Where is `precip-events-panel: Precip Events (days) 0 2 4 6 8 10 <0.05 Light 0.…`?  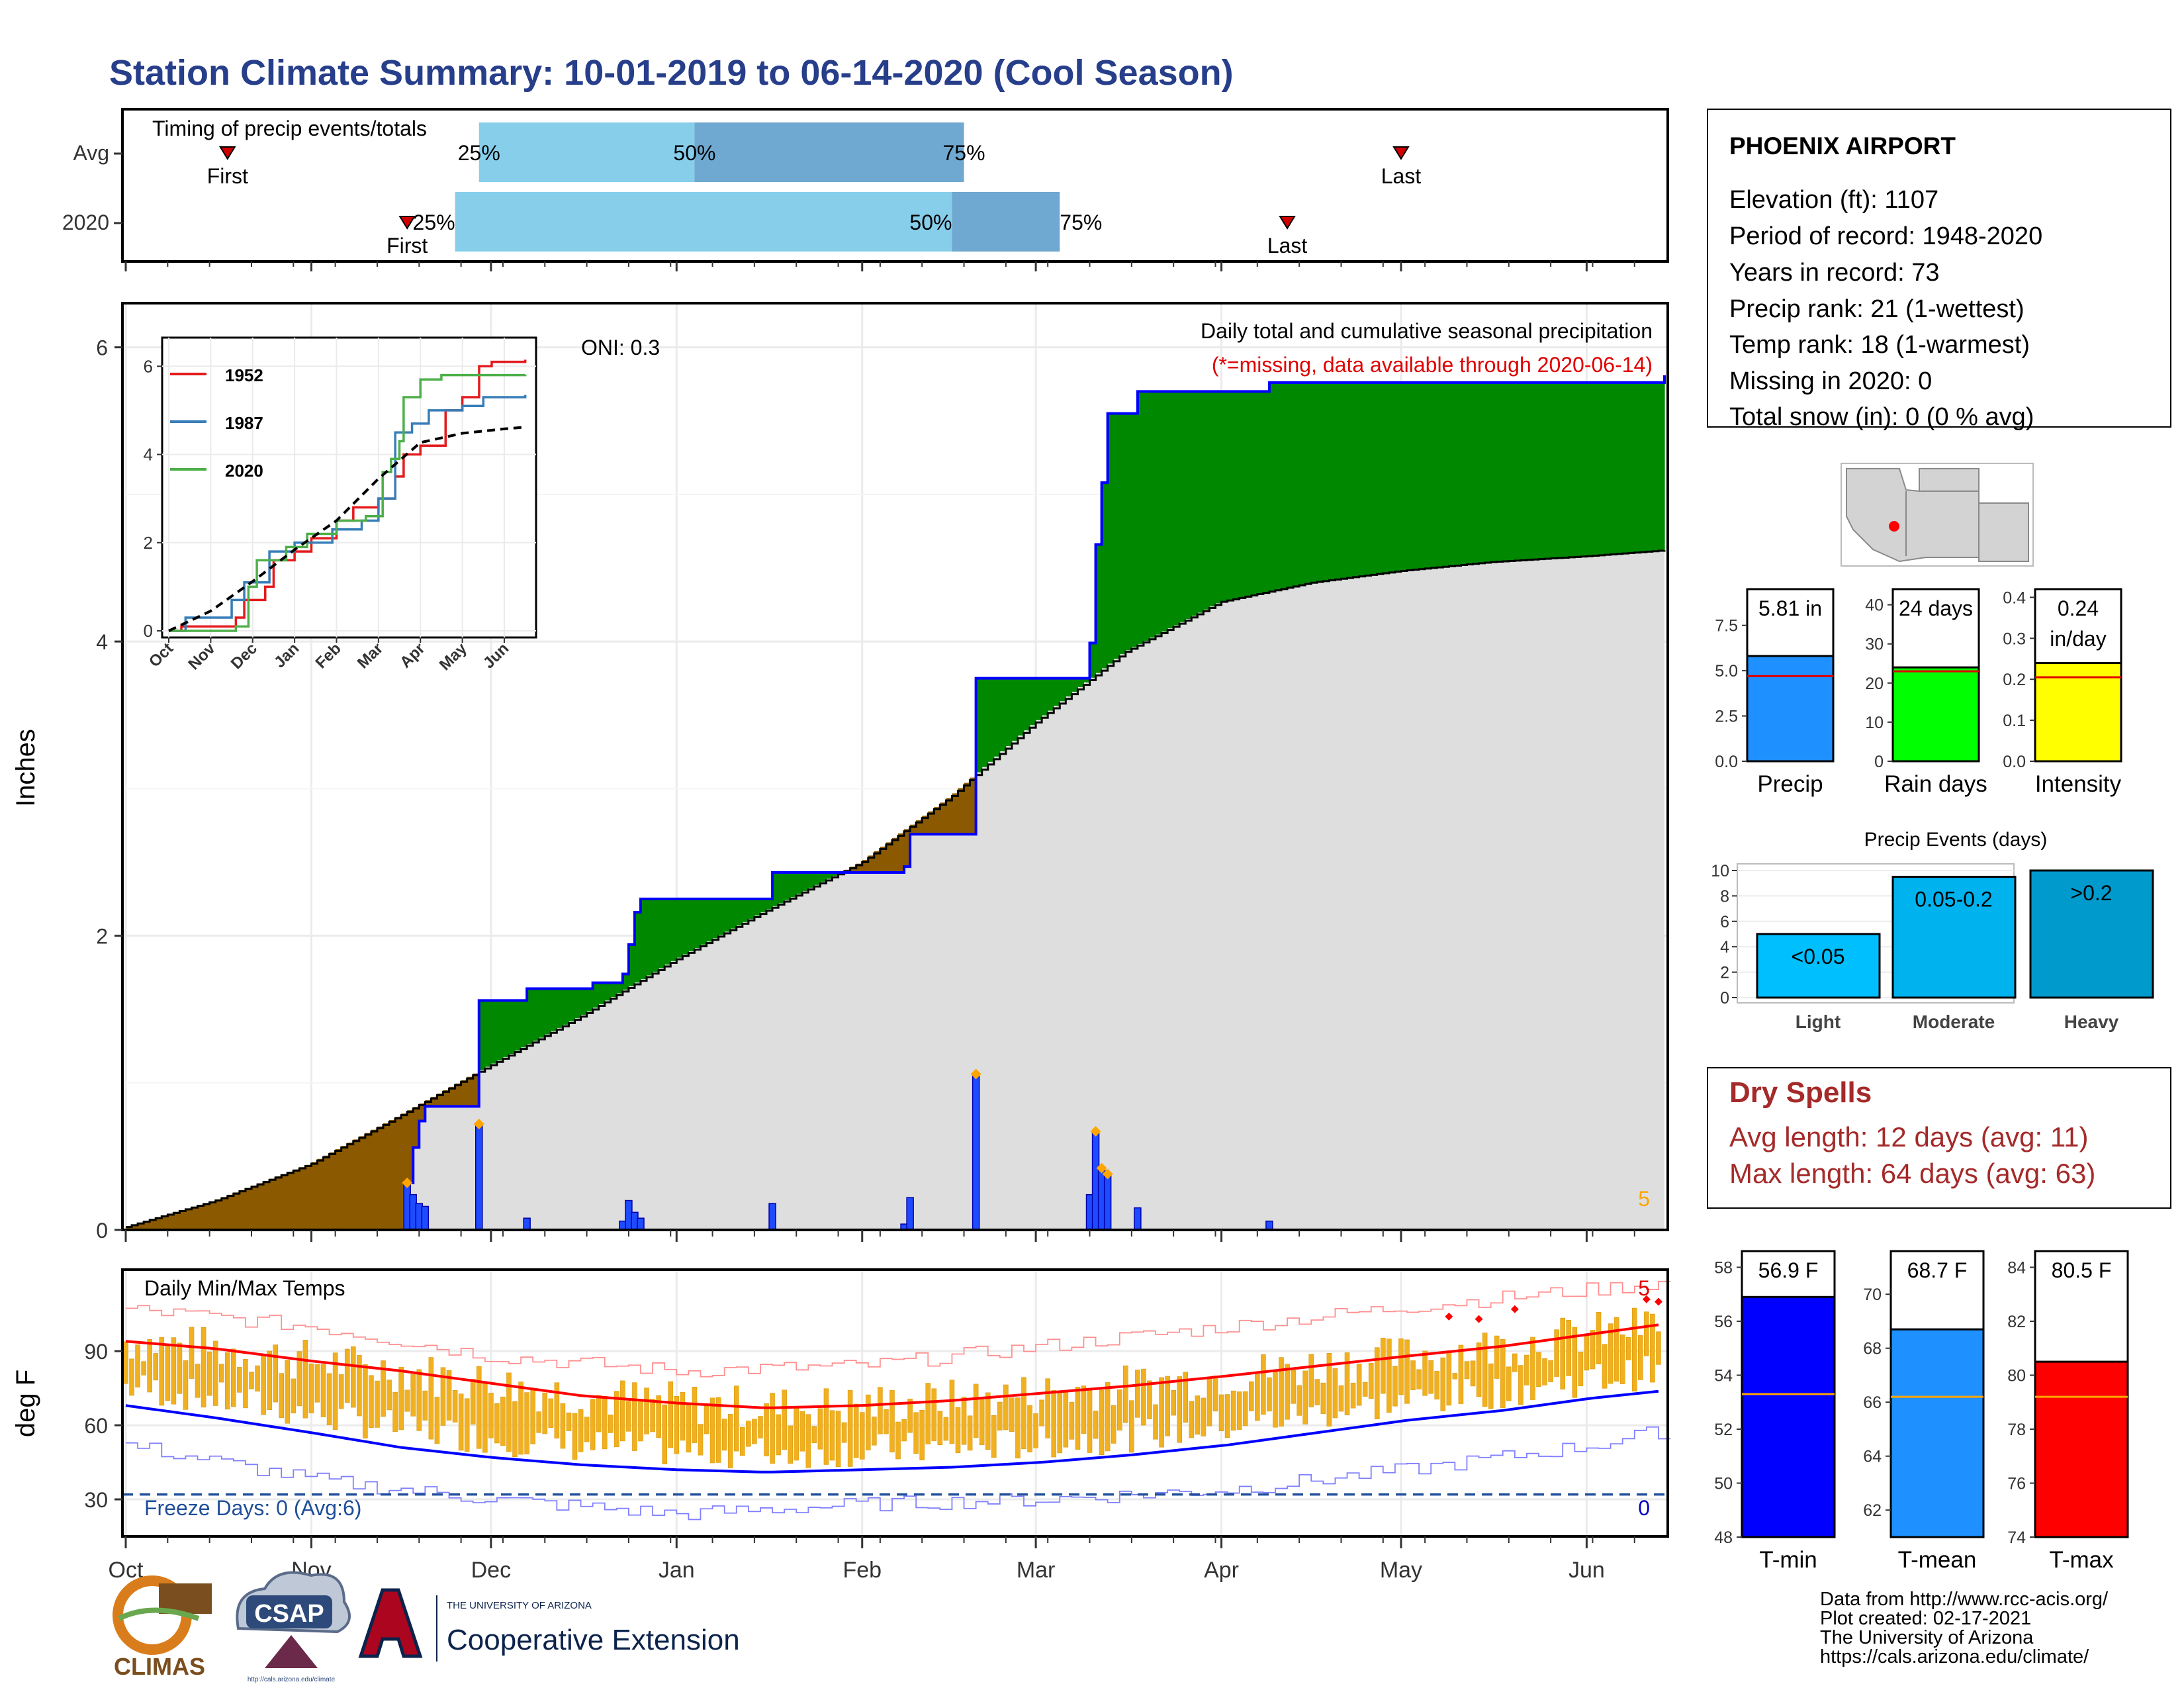 precip-events-panel: Precip Events (days) 0 2 4 6 8 10 <0.05 Light 0.… is located at coordinates (1932, 930).